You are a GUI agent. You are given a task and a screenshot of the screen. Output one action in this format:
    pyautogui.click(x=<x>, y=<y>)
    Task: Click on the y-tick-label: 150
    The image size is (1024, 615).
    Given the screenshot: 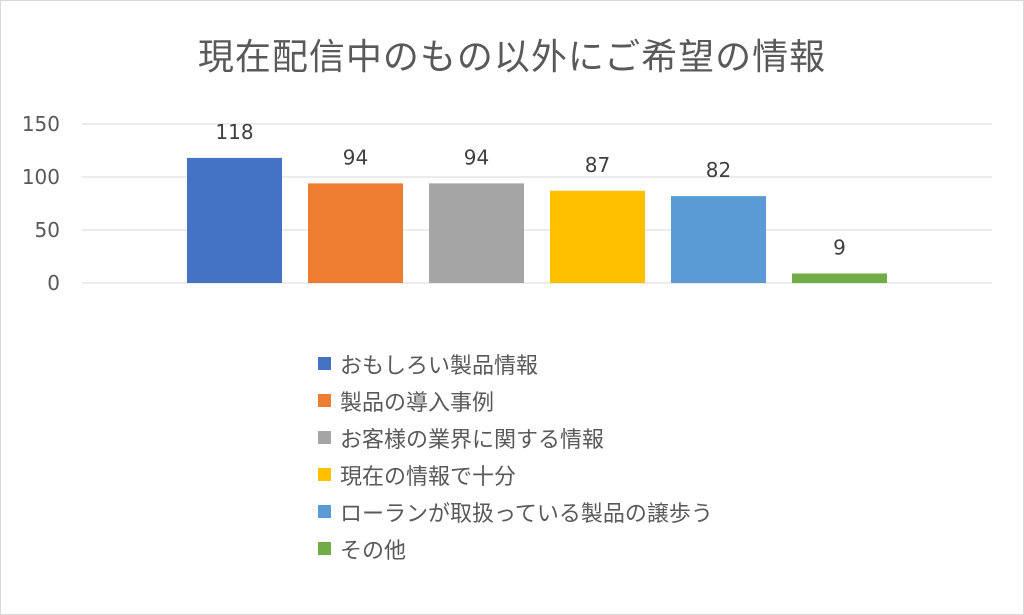 What is the action you would take?
    pyautogui.click(x=41, y=124)
    